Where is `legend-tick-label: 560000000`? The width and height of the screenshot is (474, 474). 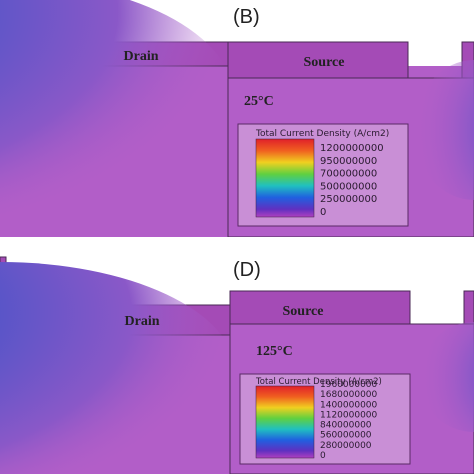 legend-tick-label: 560000000 is located at coordinates (346, 436).